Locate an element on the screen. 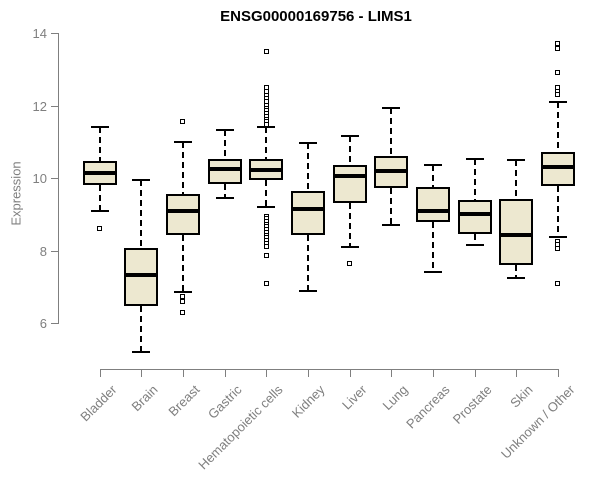 The height and width of the screenshot is (500, 600). whisker-cap-high-kidney is located at coordinates (307, 142).